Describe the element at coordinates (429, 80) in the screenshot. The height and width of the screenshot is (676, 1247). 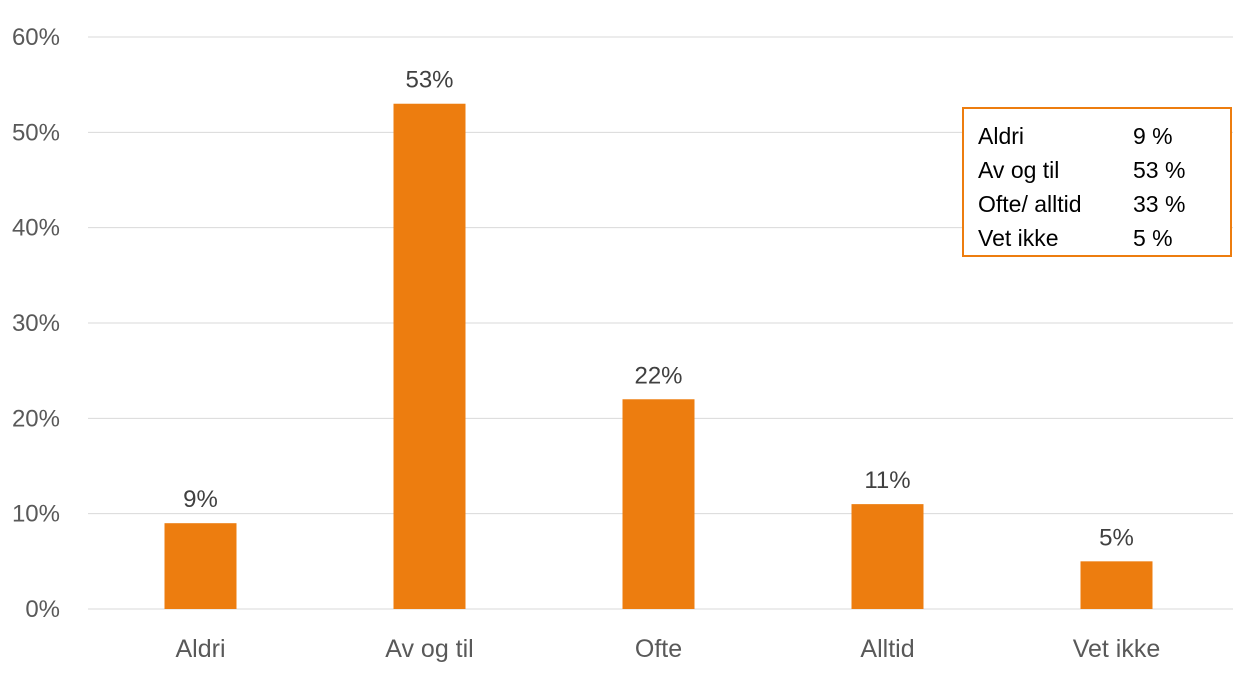
I see `data-label: 53%` at that location.